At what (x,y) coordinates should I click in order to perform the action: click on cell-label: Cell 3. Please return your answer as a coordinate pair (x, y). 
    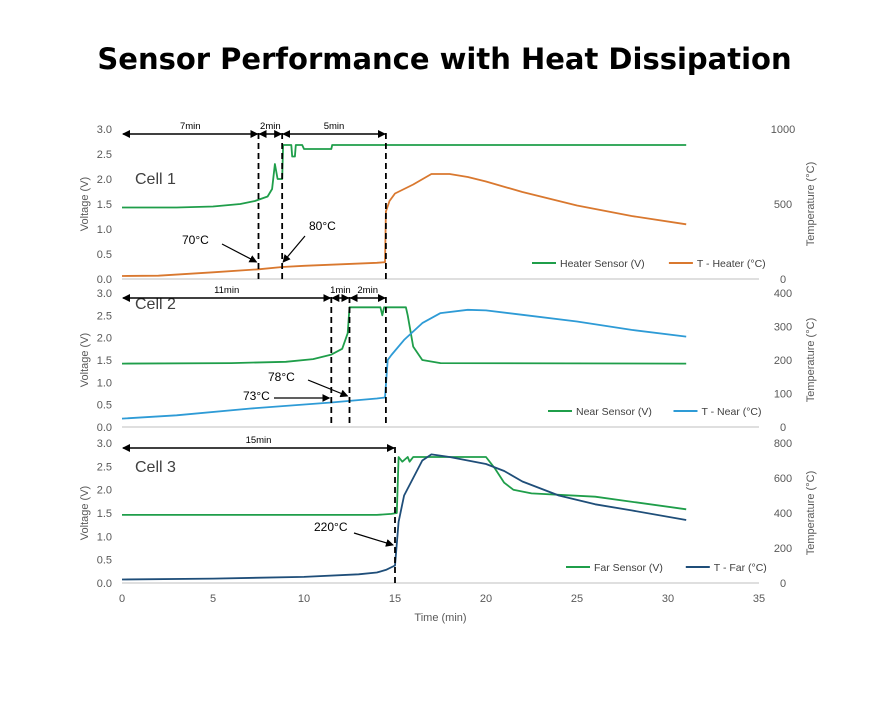
    Looking at the image, I should click on (155, 467).